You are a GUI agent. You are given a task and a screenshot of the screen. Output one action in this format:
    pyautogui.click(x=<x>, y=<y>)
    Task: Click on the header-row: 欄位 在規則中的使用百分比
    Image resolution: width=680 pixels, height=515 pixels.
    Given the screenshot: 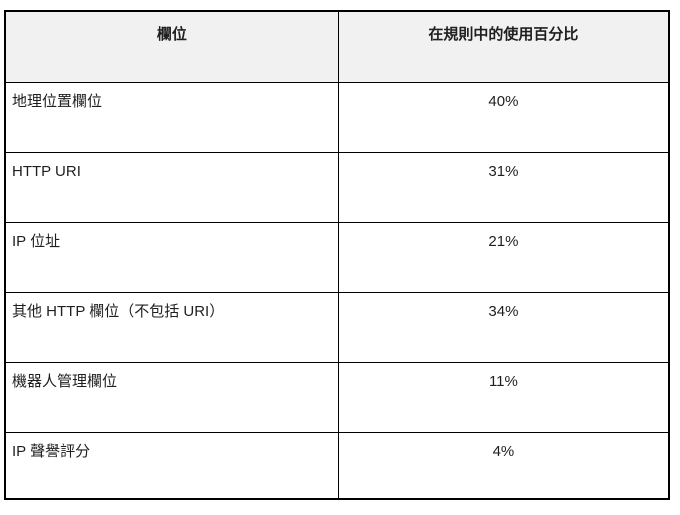 What is the action you would take?
    pyautogui.click(x=337, y=46)
    